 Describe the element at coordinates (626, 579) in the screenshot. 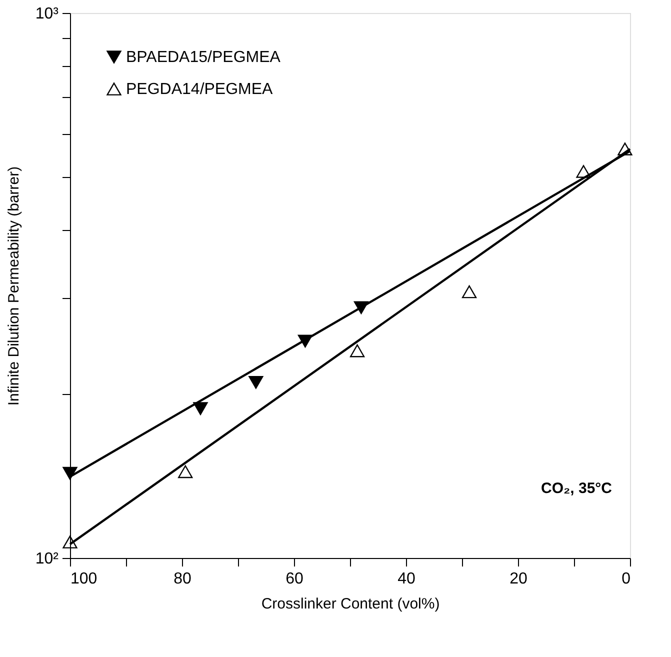

I see `x-tick-label: 0` at that location.